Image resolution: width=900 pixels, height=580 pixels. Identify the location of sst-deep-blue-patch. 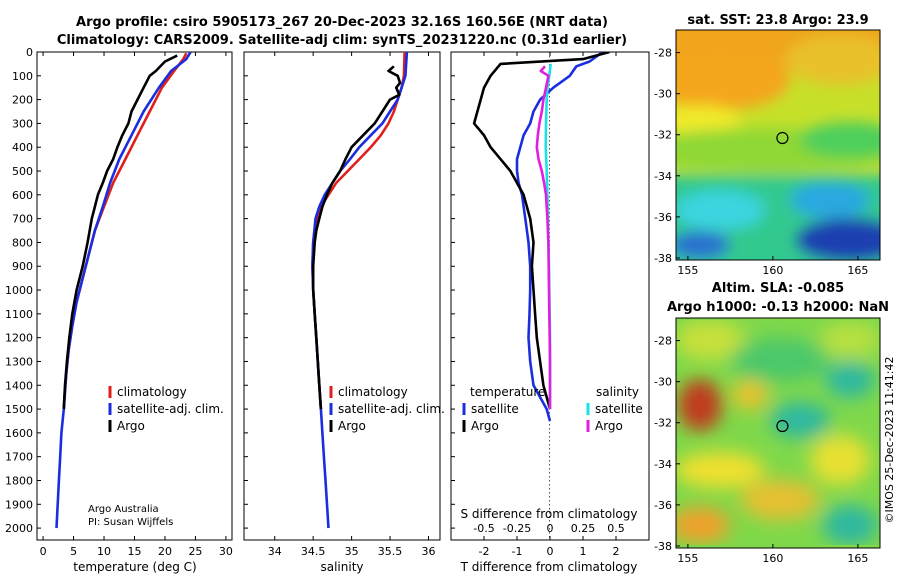
(837, 239).